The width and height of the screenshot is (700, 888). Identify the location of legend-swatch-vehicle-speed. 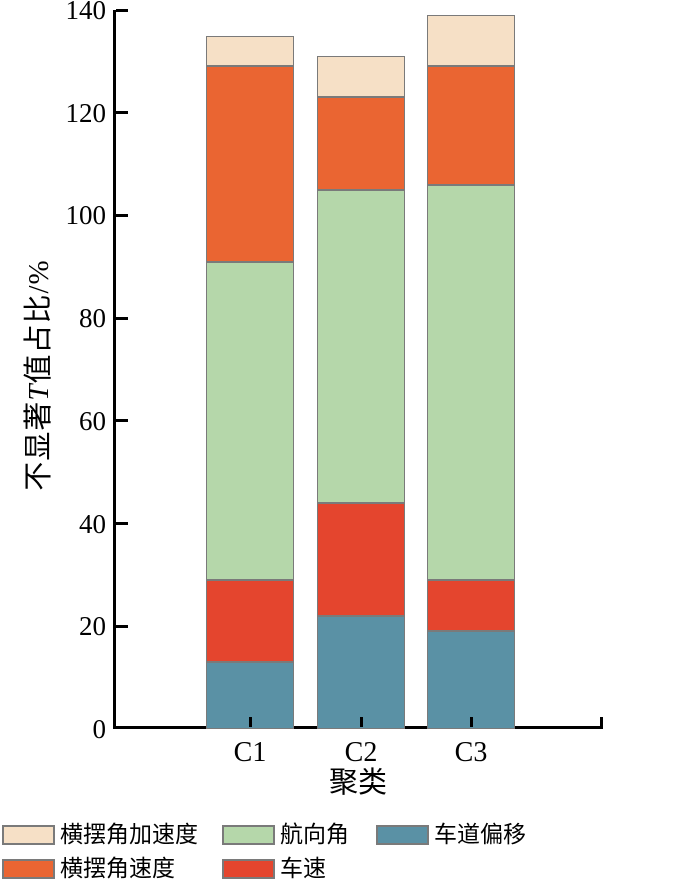
(248, 869).